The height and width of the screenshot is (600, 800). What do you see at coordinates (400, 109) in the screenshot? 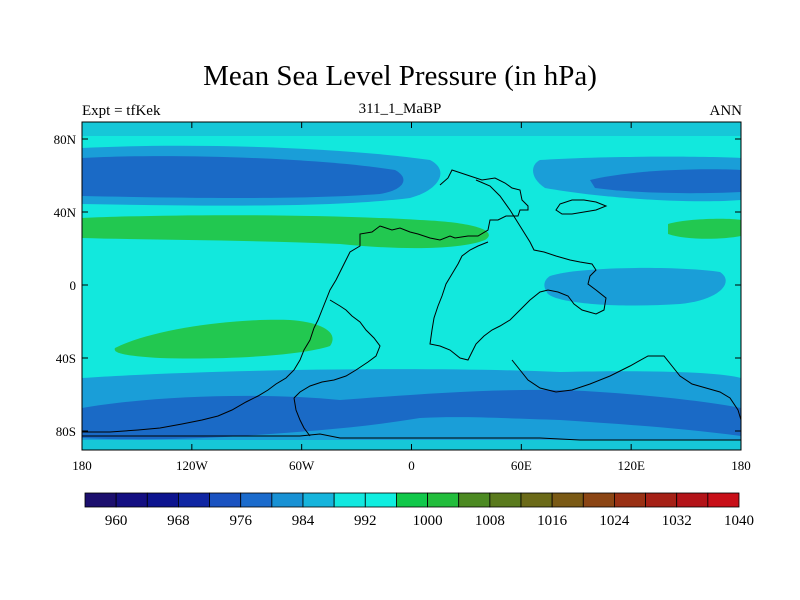
I see `time-label: 311_1_MaBP` at bounding box center [400, 109].